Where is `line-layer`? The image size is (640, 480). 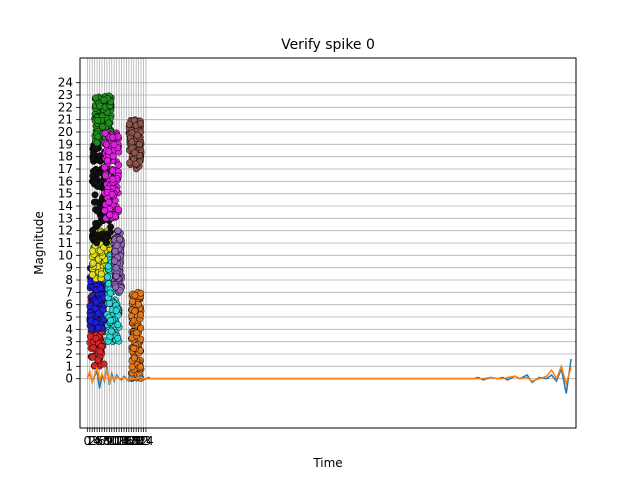
line-layer is located at coordinates (329, 376).